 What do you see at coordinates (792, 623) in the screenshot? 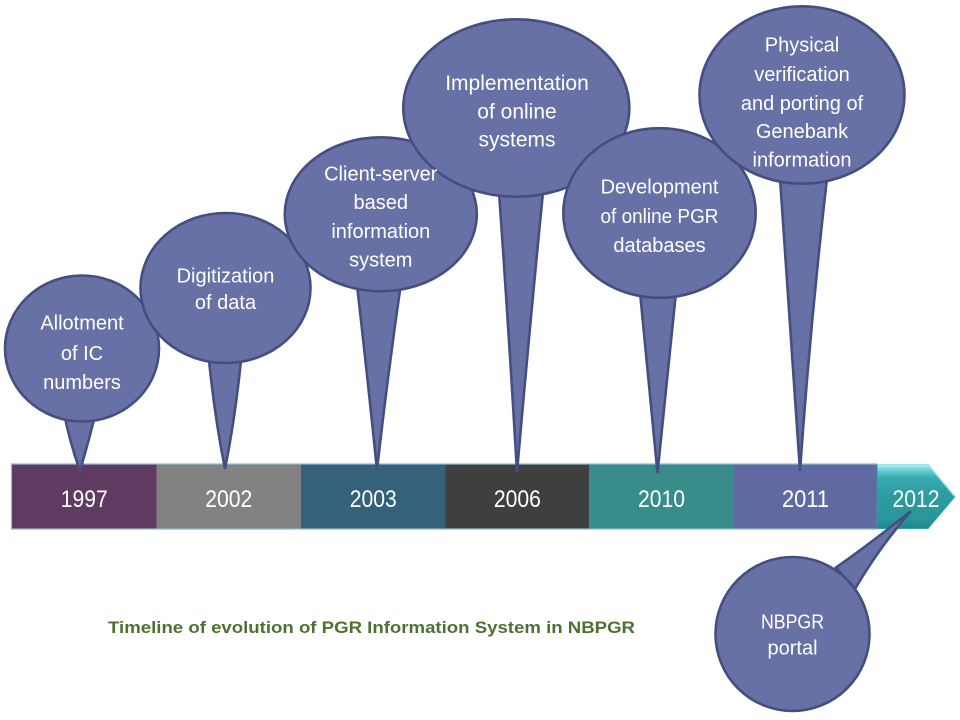
I see `svg-text: NBPGR` at bounding box center [792, 623].